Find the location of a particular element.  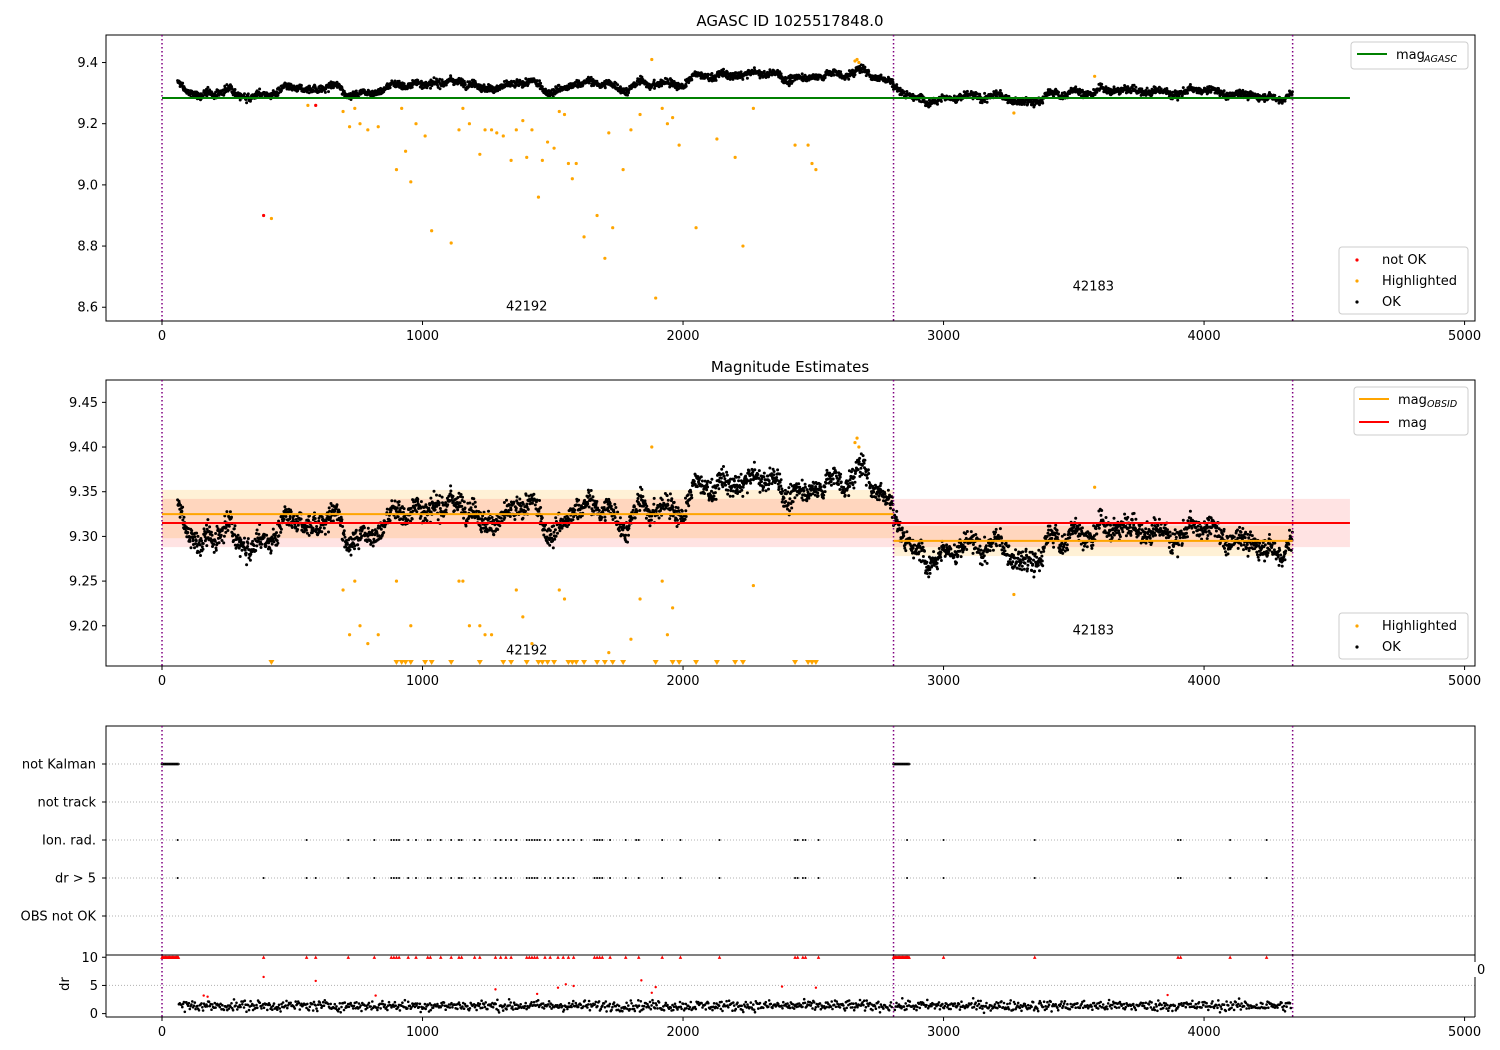

x-tick-label: 3000 is located at coordinates (943, 336).